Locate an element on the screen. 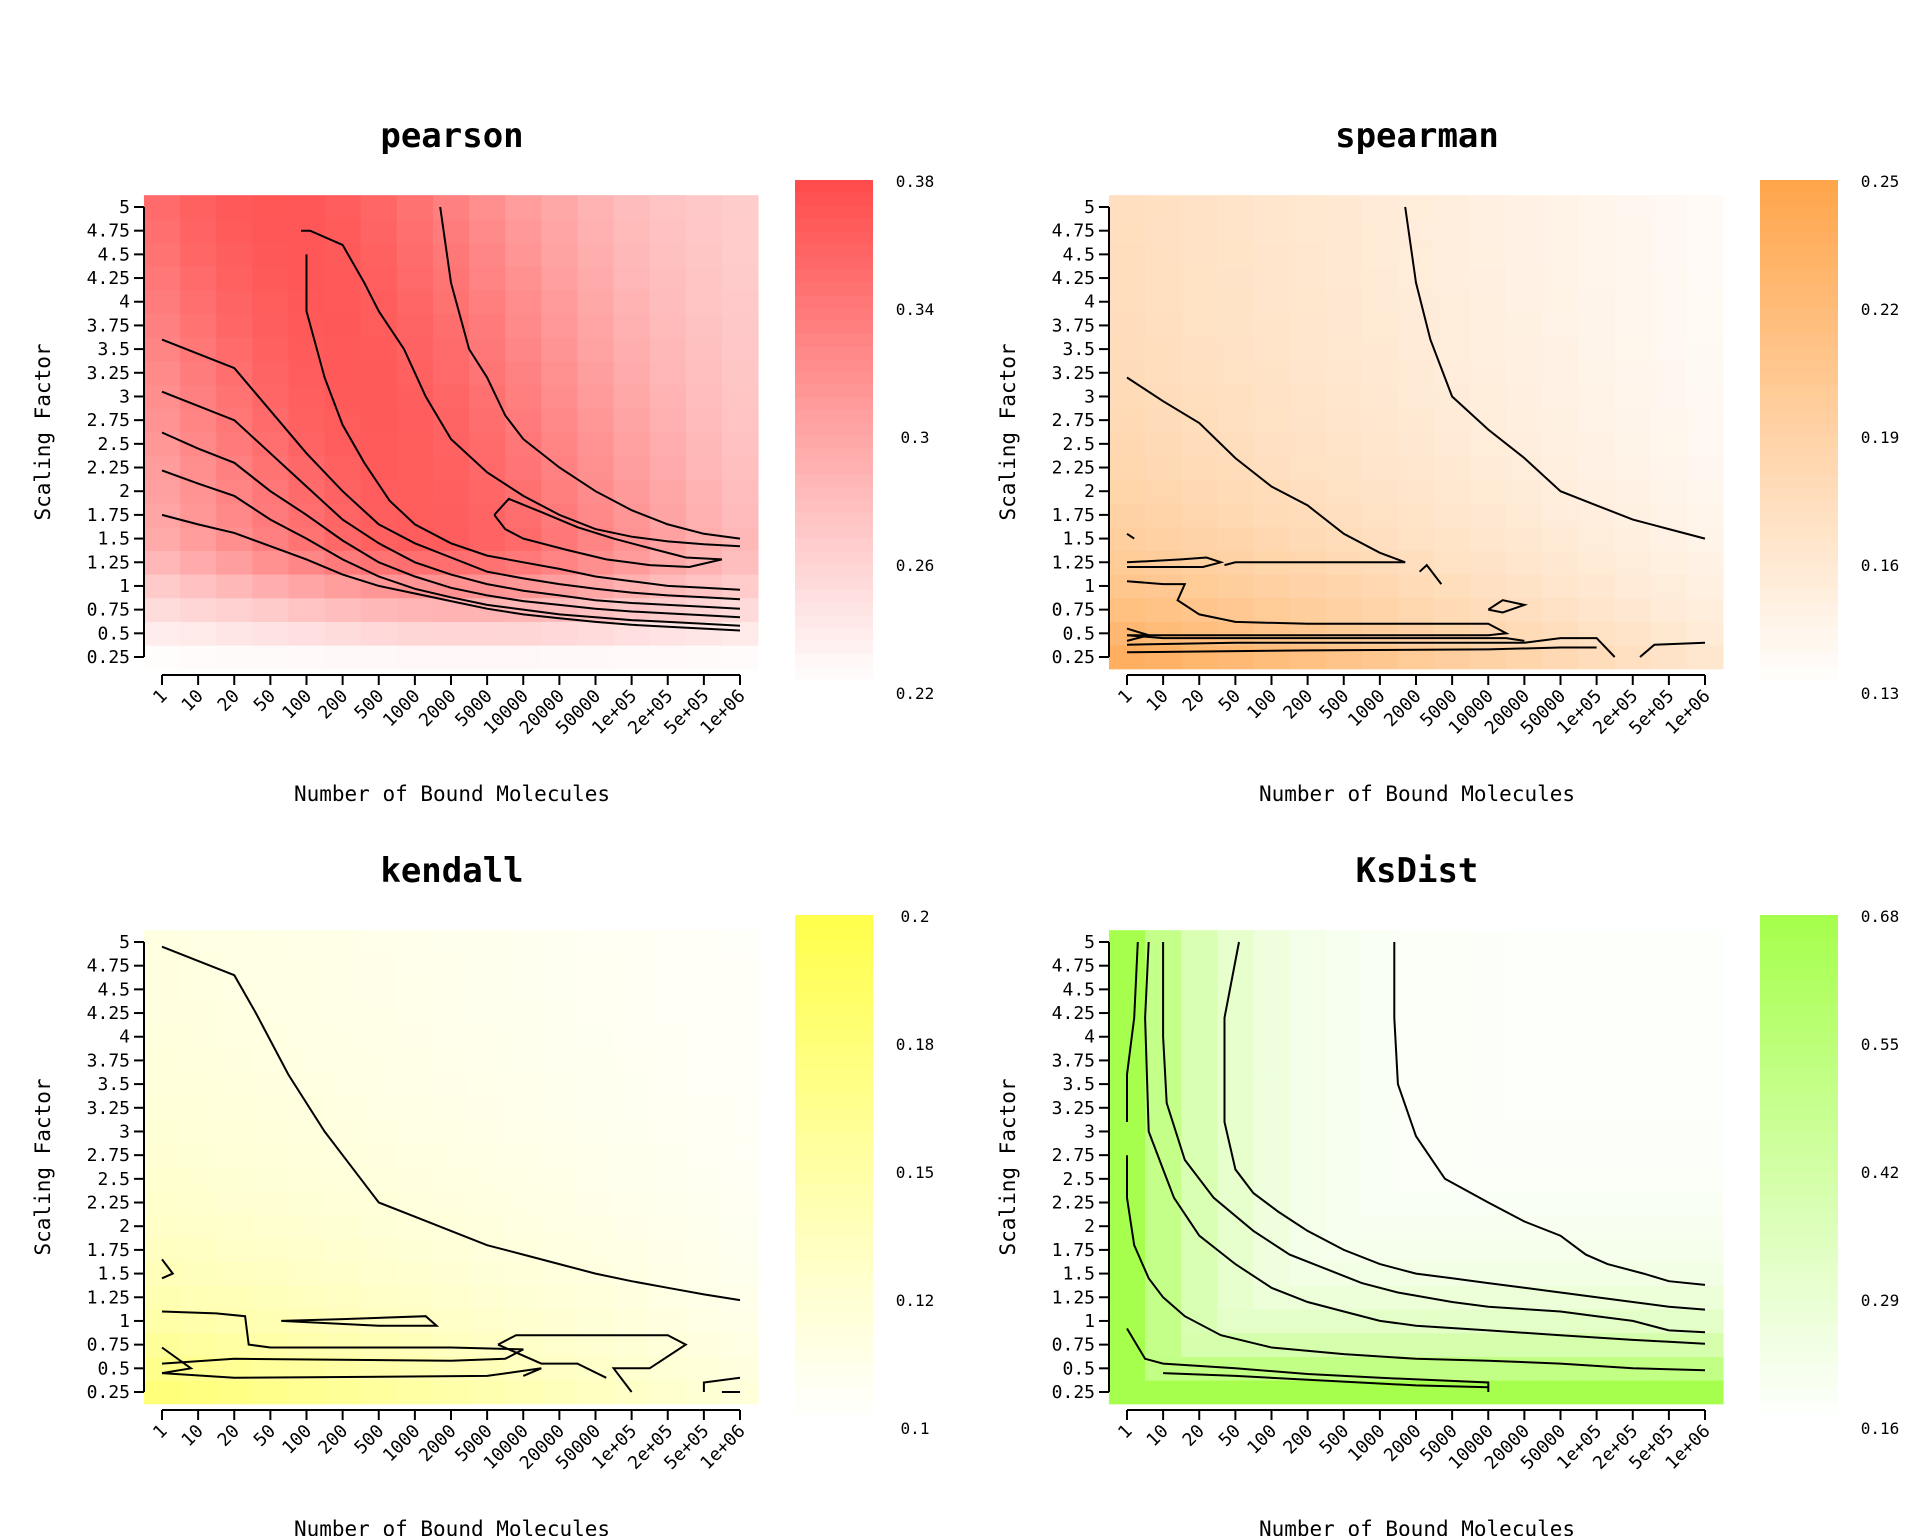  y-tick-label: 4 is located at coordinates (1089, 302).